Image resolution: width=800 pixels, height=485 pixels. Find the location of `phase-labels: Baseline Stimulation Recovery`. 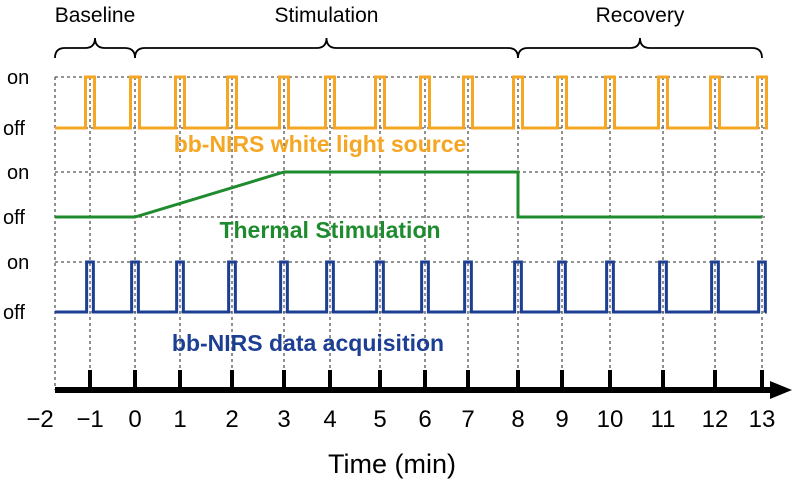

phase-labels: Baseline Stimulation Recovery is located at coordinates (370, 15).